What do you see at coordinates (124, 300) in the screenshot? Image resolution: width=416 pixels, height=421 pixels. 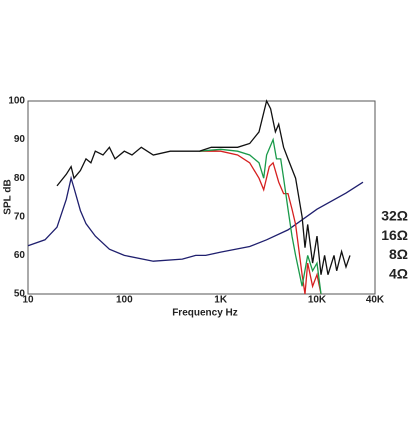 I see `x-tick-label: 100` at bounding box center [124, 300].